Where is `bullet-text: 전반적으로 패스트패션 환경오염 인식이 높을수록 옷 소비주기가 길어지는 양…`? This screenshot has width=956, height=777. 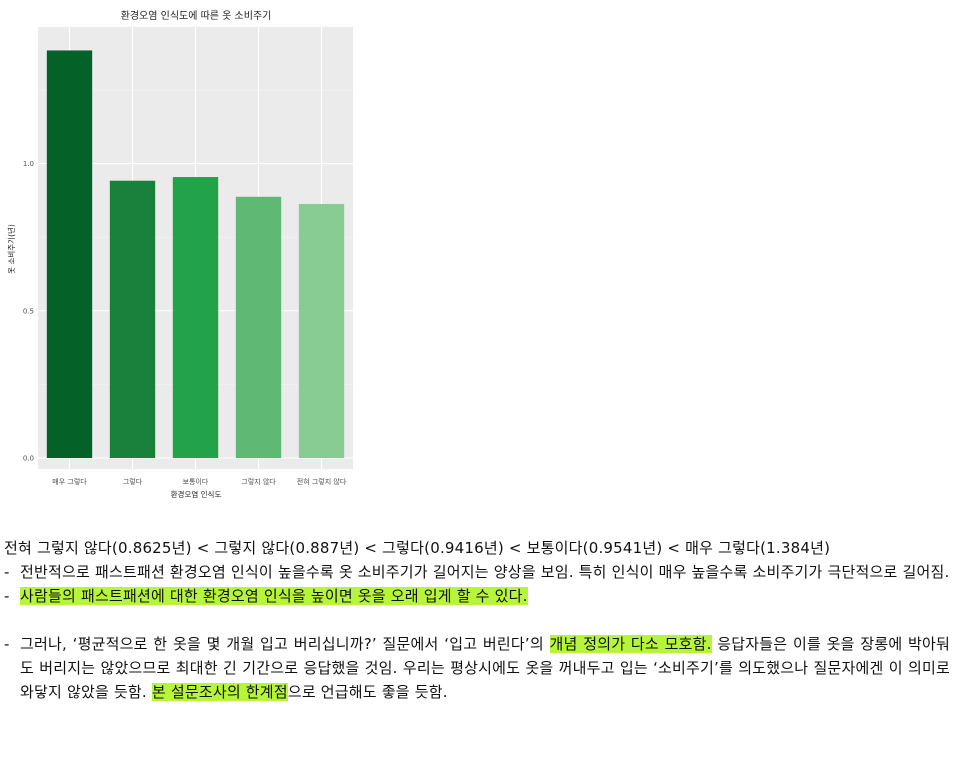
bullet-text: 전반적으로 패스트패션 환경오염 인식이 높을수록 옷 소비주기가 길어지는 양… is located at coordinates (485, 572).